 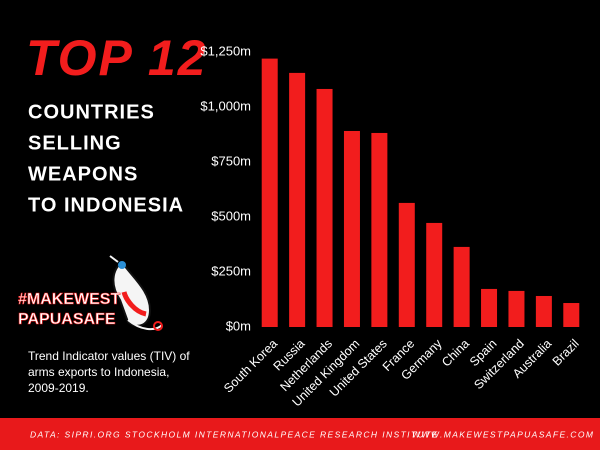 I want to click on logo-text: #MAKEWEST PAPUASAFE, so click(x=69, y=310).